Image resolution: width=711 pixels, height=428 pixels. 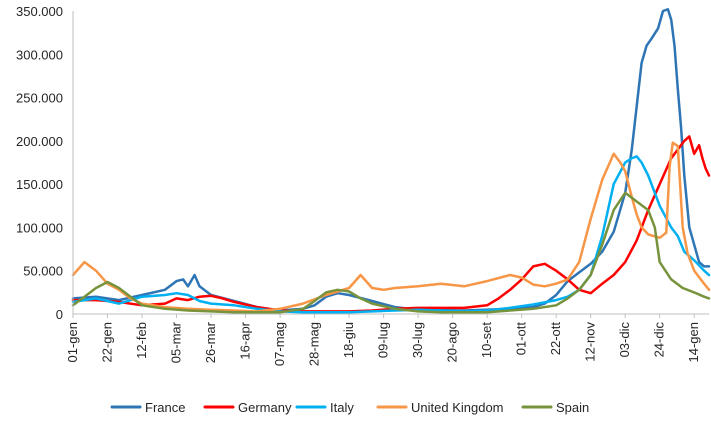 What do you see at coordinates (457, 407) in the screenshot?
I see `legend-label: United Kingdom` at bounding box center [457, 407].